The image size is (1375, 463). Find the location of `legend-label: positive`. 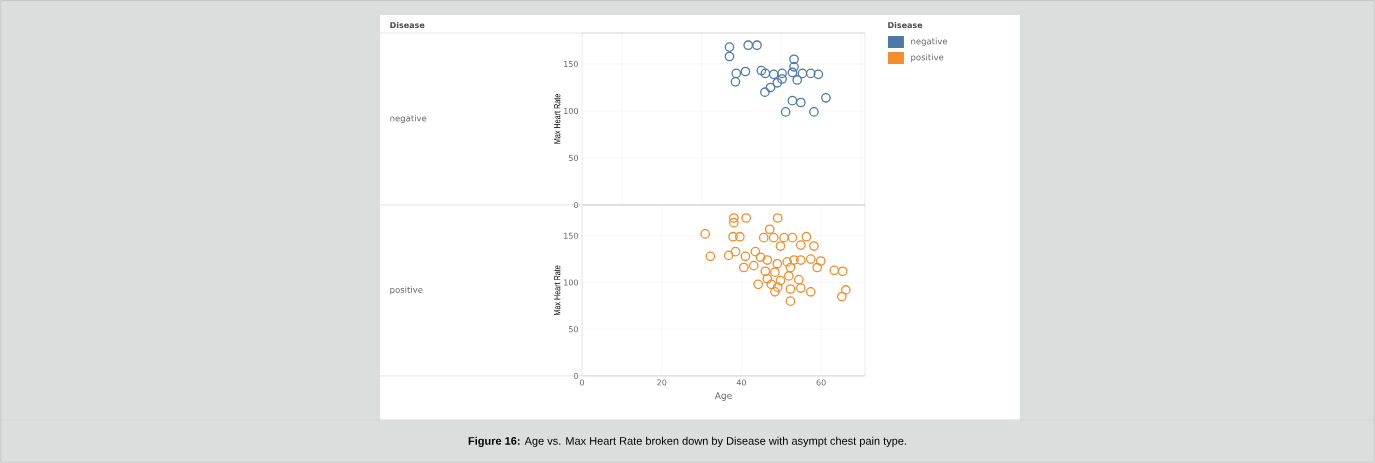

legend-label: positive is located at coordinates (927, 58).